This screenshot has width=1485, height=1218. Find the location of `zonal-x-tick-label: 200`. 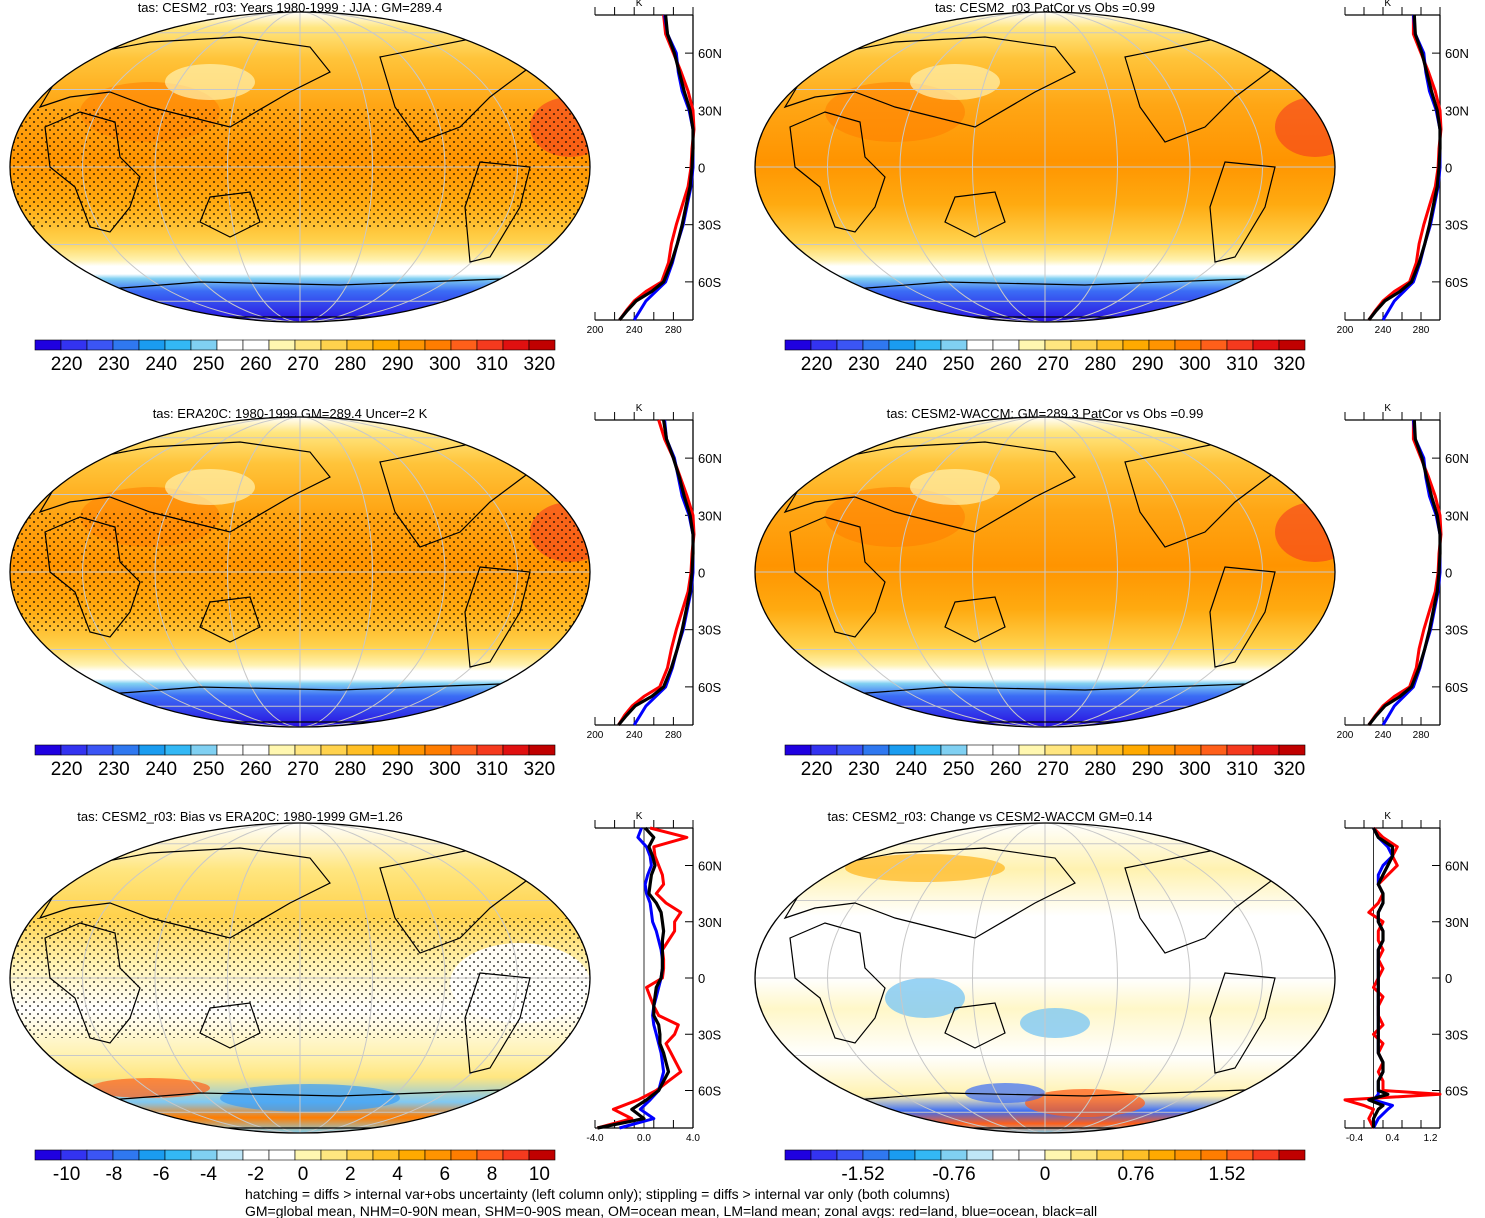

zonal-x-tick-label: 200 is located at coordinates (595, 735).